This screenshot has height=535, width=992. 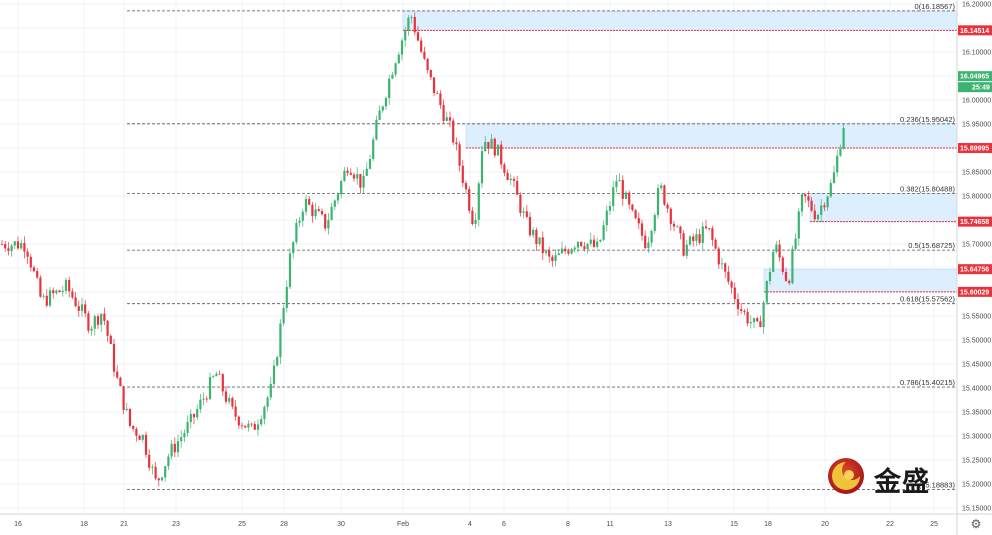 I want to click on price-badge-label: 16.14514, so click(x=974, y=31).